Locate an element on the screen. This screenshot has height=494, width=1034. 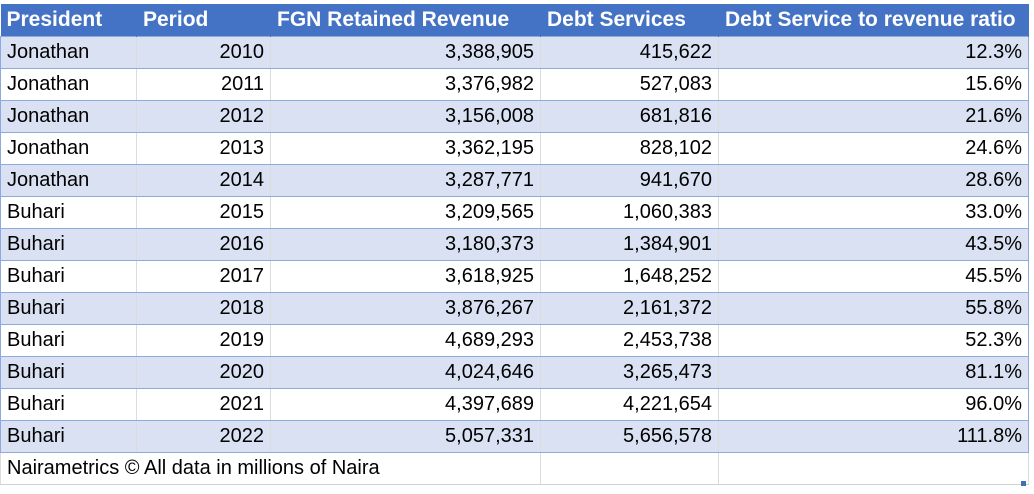
cell-debt-services: 4,221,654 is located at coordinates (629, 404).